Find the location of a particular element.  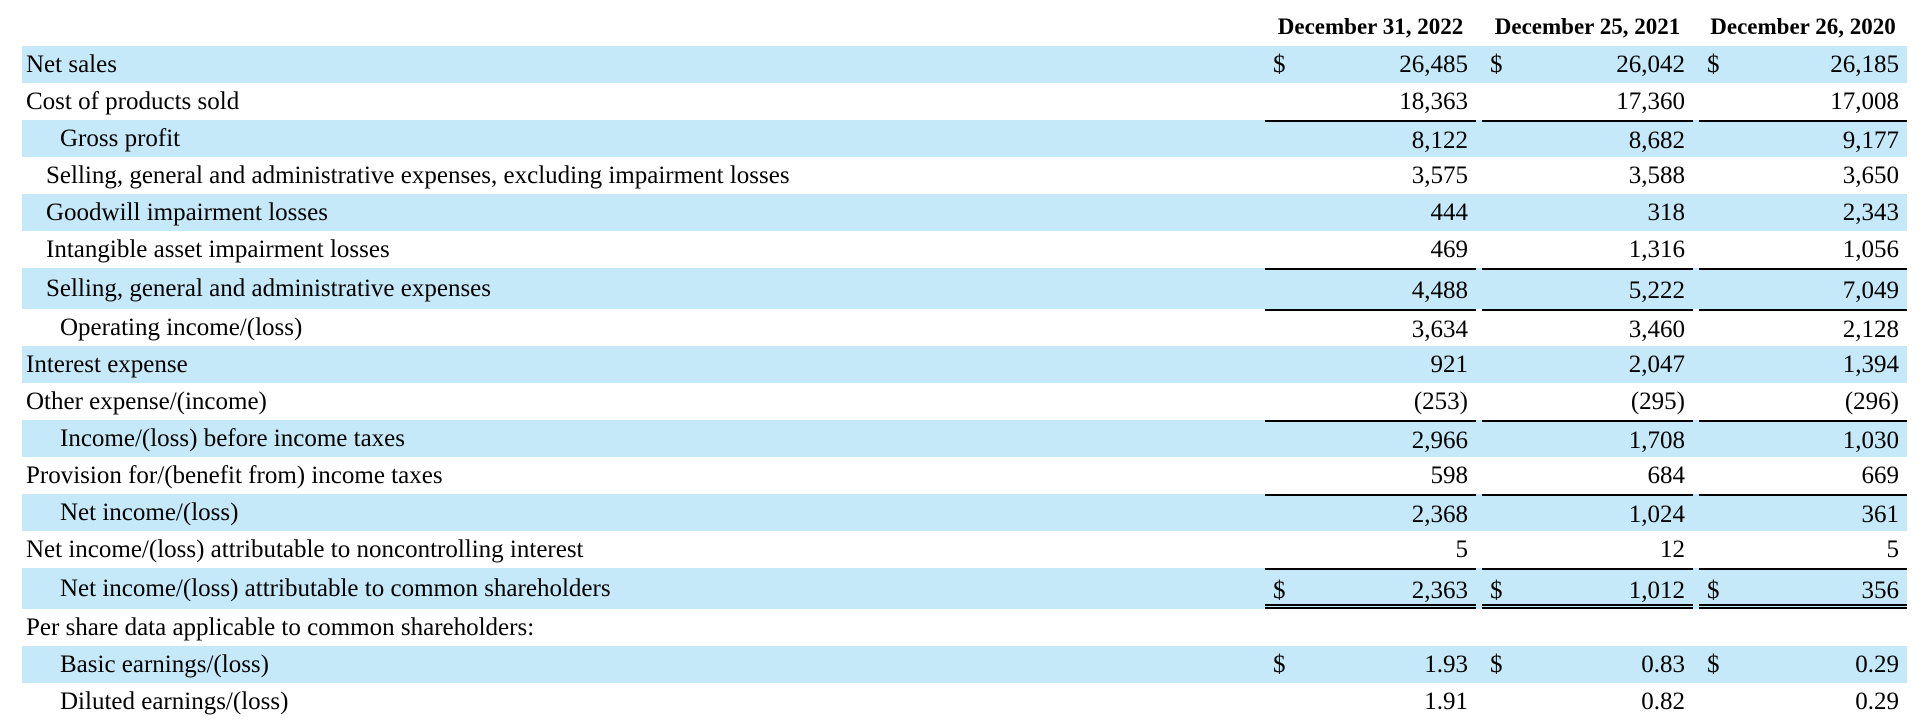

value-amount: 469 is located at coordinates (1449, 249).